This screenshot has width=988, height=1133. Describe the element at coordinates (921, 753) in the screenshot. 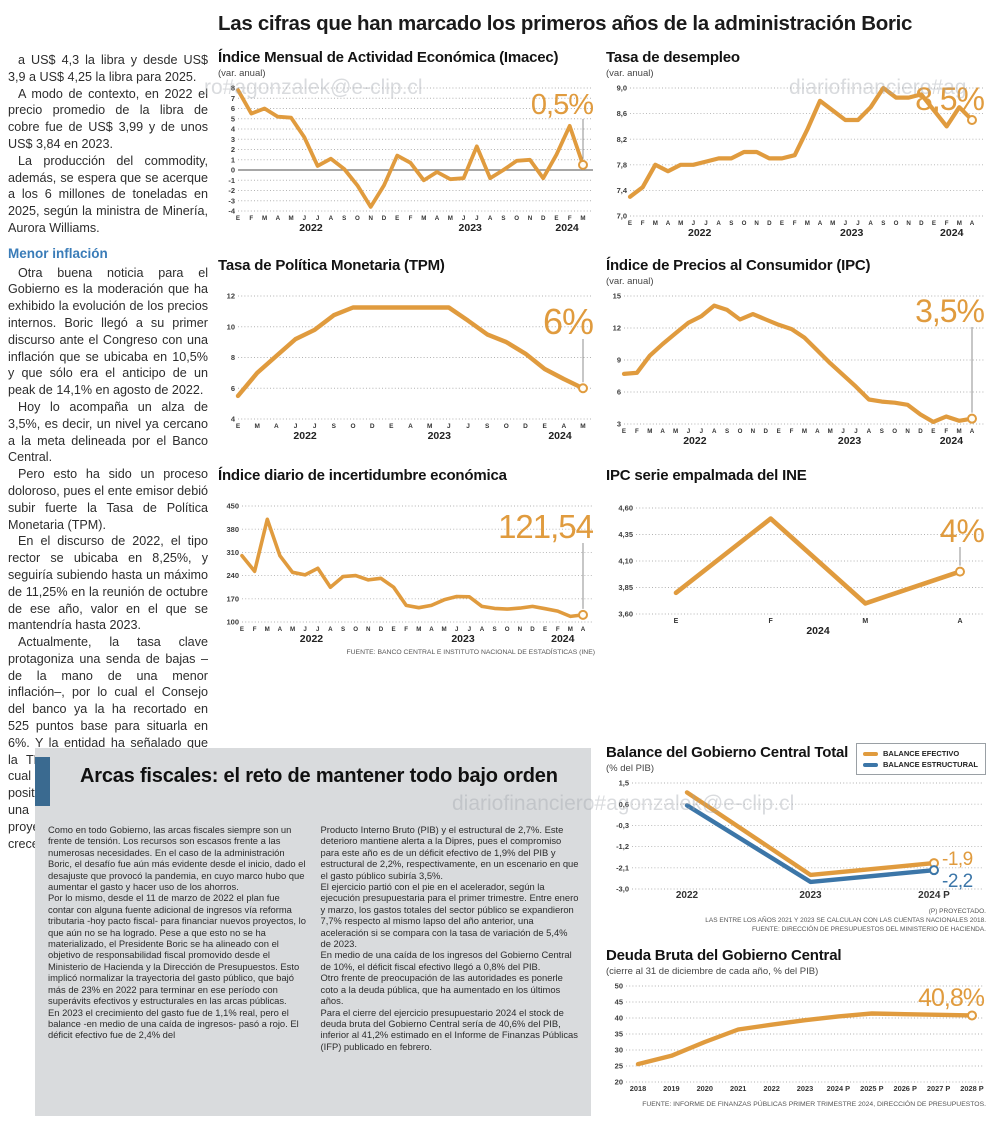

I see `legend-label: BALANCE EFECTIVO` at that location.